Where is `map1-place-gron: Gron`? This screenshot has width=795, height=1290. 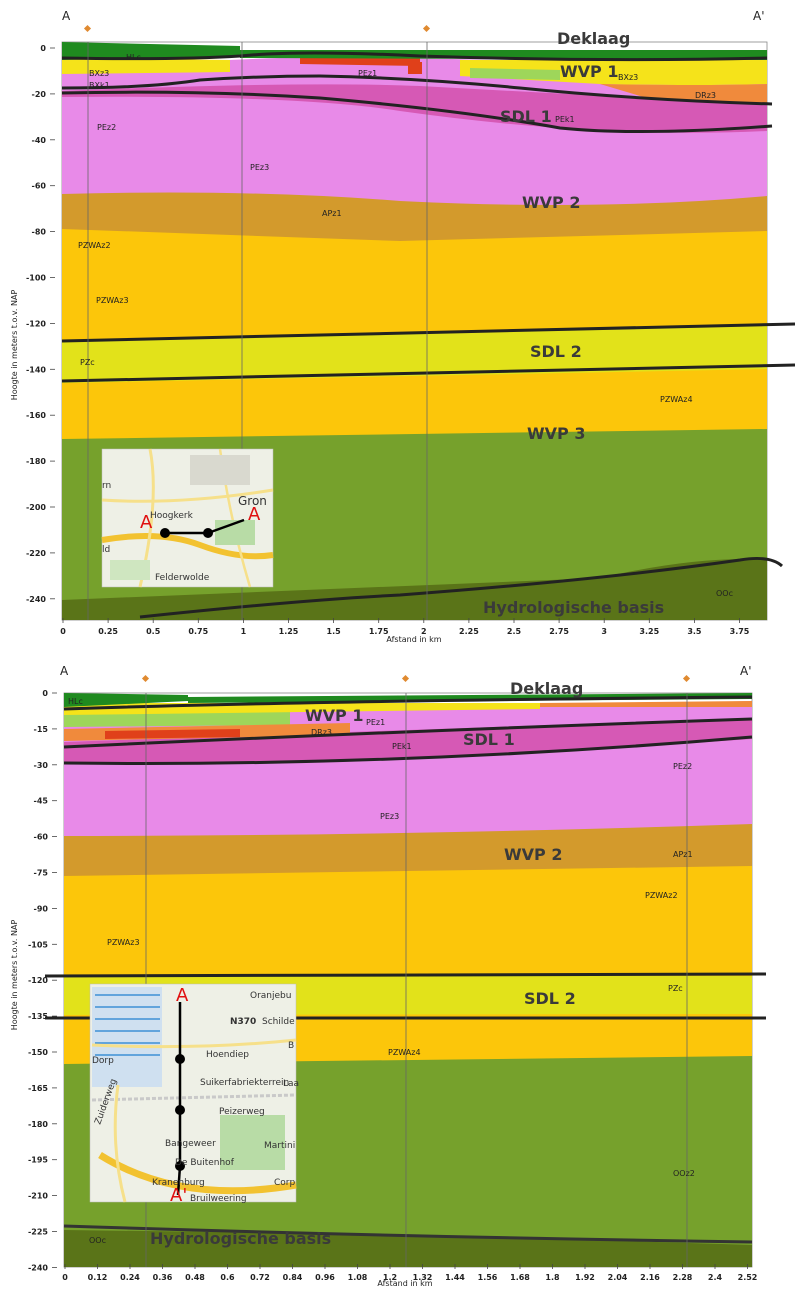
map1-place-gron: Gron is located at coordinates (252, 501).